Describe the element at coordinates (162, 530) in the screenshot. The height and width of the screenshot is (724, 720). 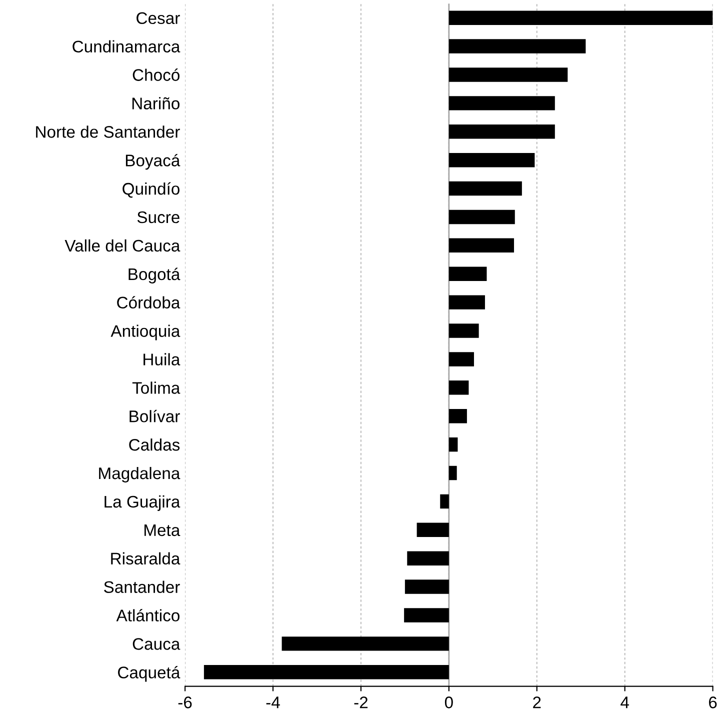
I see `y-tick-label: Meta` at that location.